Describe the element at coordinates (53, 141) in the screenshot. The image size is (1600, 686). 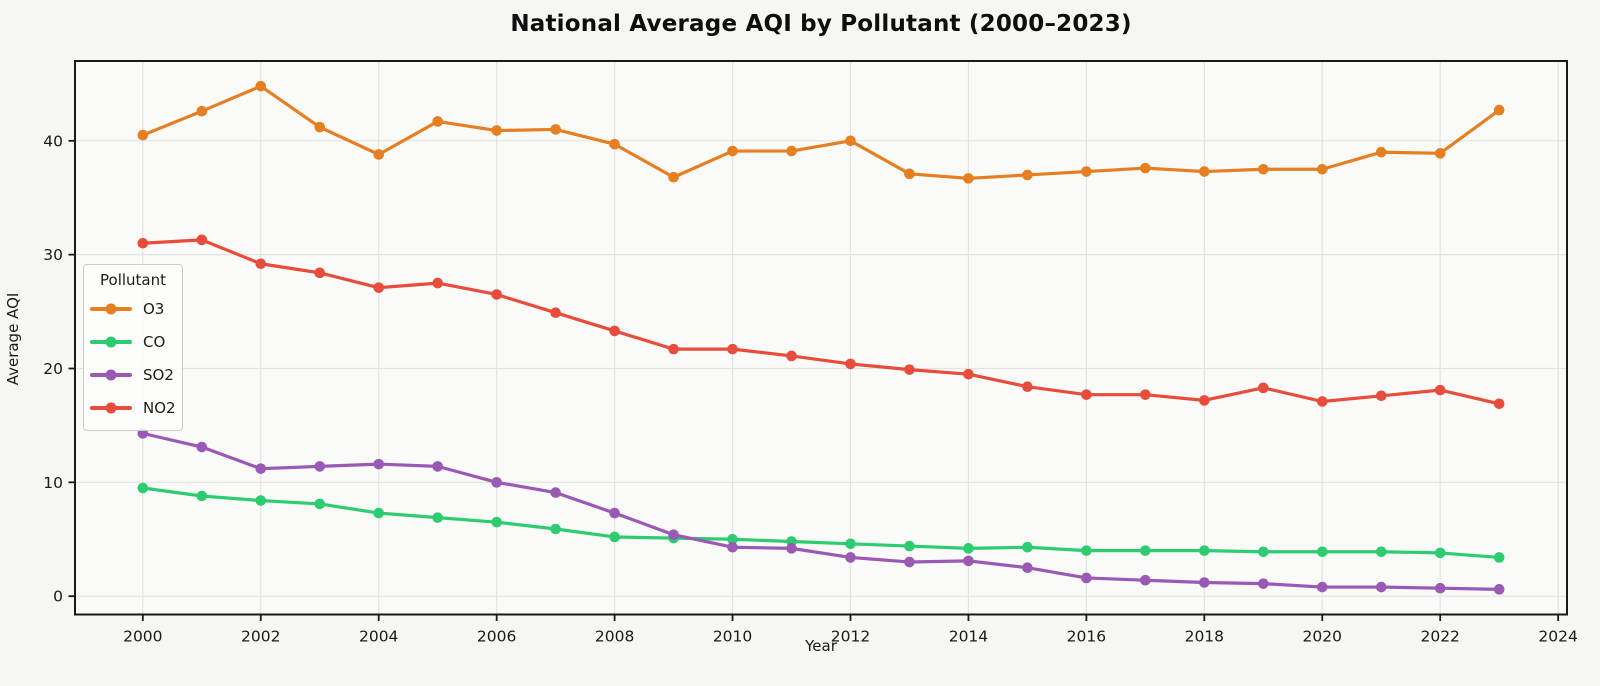
I see `y-tick-label-40: 40` at that location.